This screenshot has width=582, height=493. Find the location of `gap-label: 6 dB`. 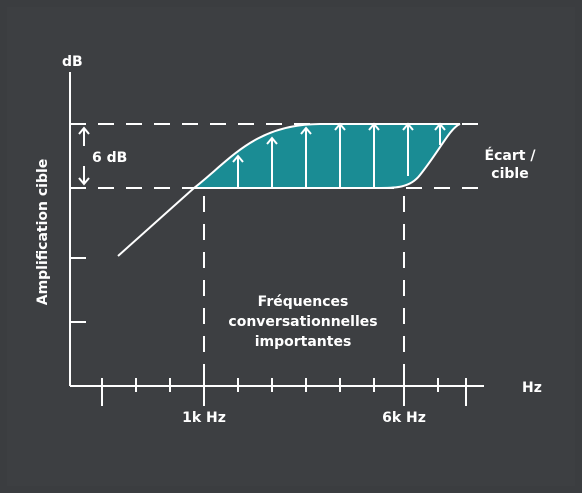

gap-label: 6 dB is located at coordinates (109, 158).